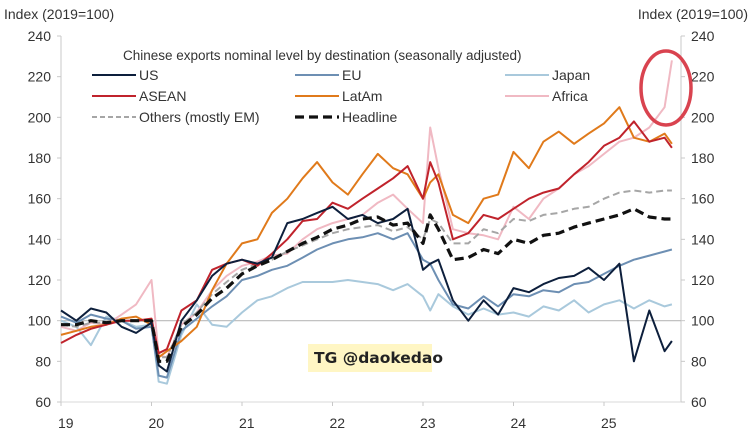  Describe the element at coordinates (703, 321) in the screenshot. I see `y-tick-label-right: 100` at that location.